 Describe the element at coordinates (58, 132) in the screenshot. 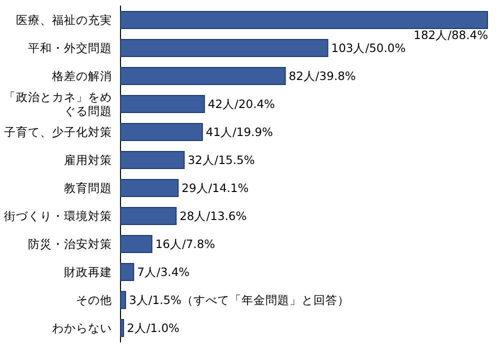

I see `y-tick-label: 子育て、少子化対策` at that location.